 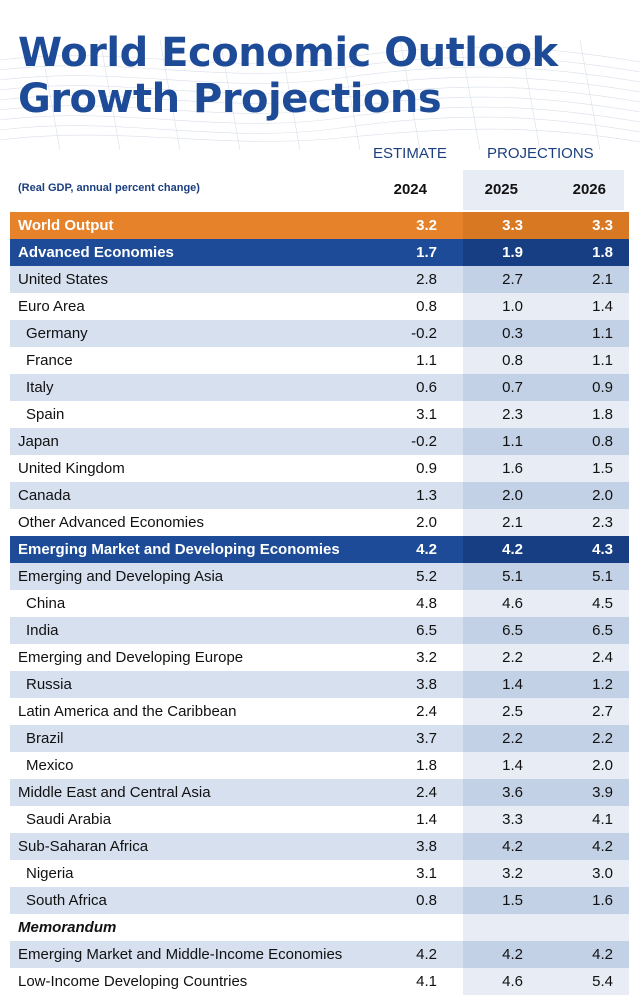 I want to click on value-2025: 3.6, so click(x=505, y=792).